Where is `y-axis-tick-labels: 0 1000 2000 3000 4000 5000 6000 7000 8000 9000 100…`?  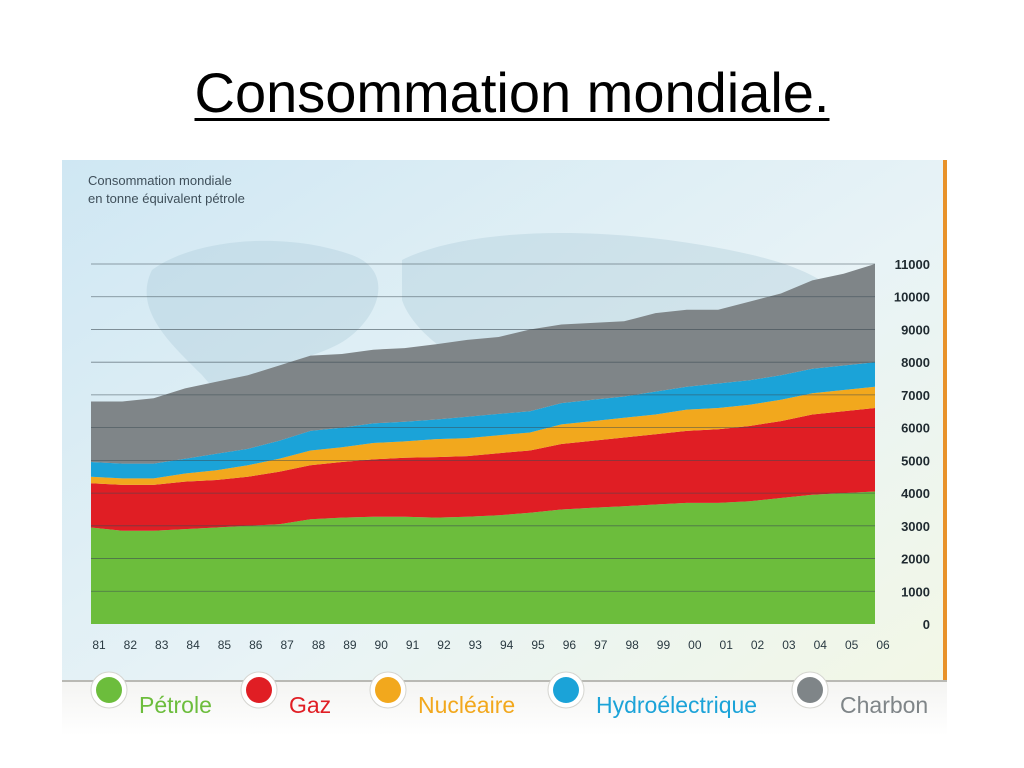
y-axis-tick-labels: 0 1000 2000 3000 4000 5000 6000 7000 8000 9000 100… is located at coordinates (912, 444).